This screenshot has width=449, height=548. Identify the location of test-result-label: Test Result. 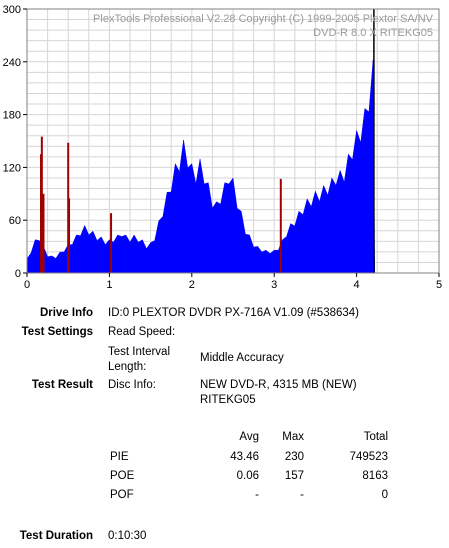
(62, 385).